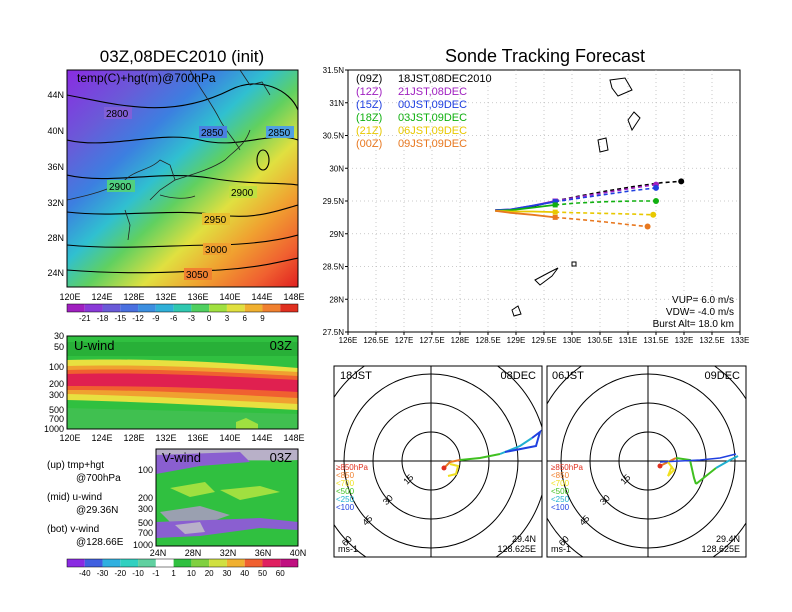 The width and height of the screenshot is (792, 612). Describe the element at coordinates (182, 313) in the screenshot. I see `temperature-colorbar: -21 -18 -15 -12 -9 -6 -3 0 3 6 9` at that location.